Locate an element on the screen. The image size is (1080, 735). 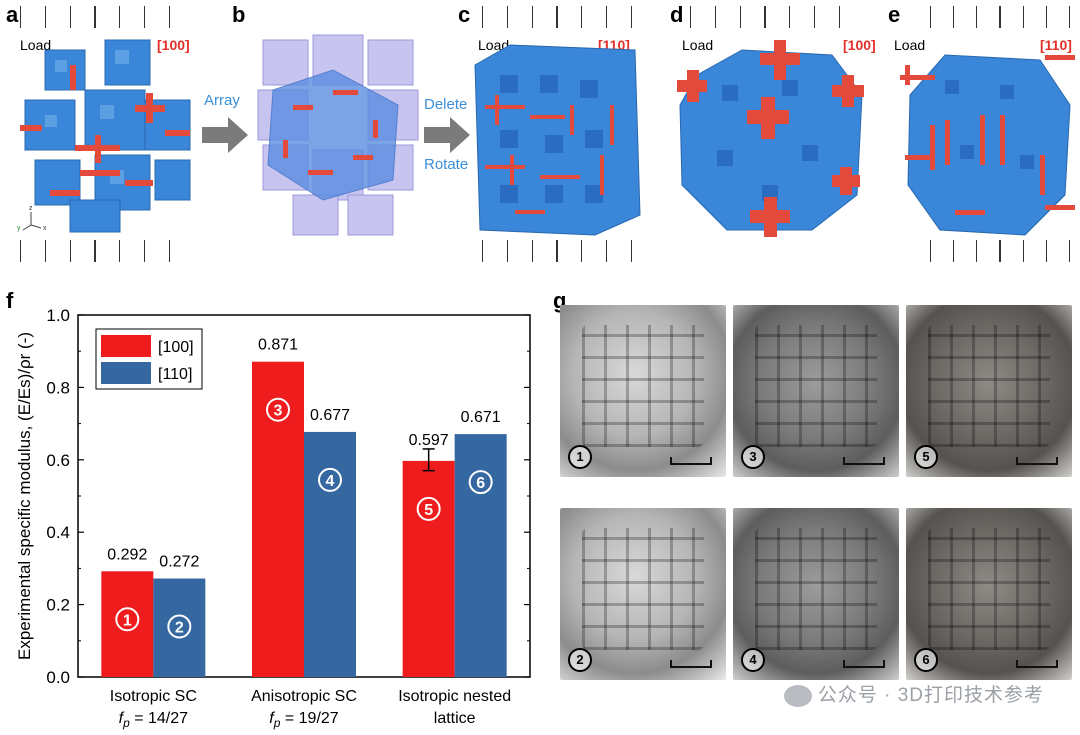
load-label-c: Load is located at coordinates (494, 45).